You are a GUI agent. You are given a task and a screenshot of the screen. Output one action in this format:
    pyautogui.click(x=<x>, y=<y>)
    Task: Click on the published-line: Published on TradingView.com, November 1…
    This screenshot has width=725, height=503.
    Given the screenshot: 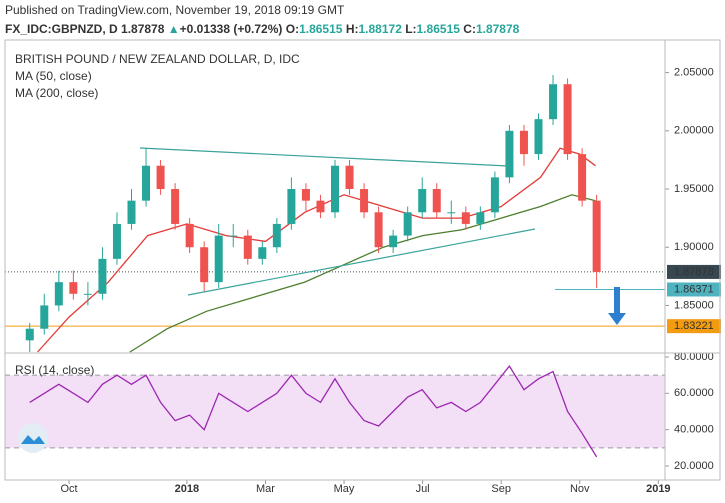 What is the action you would take?
    pyautogui.click(x=175, y=10)
    